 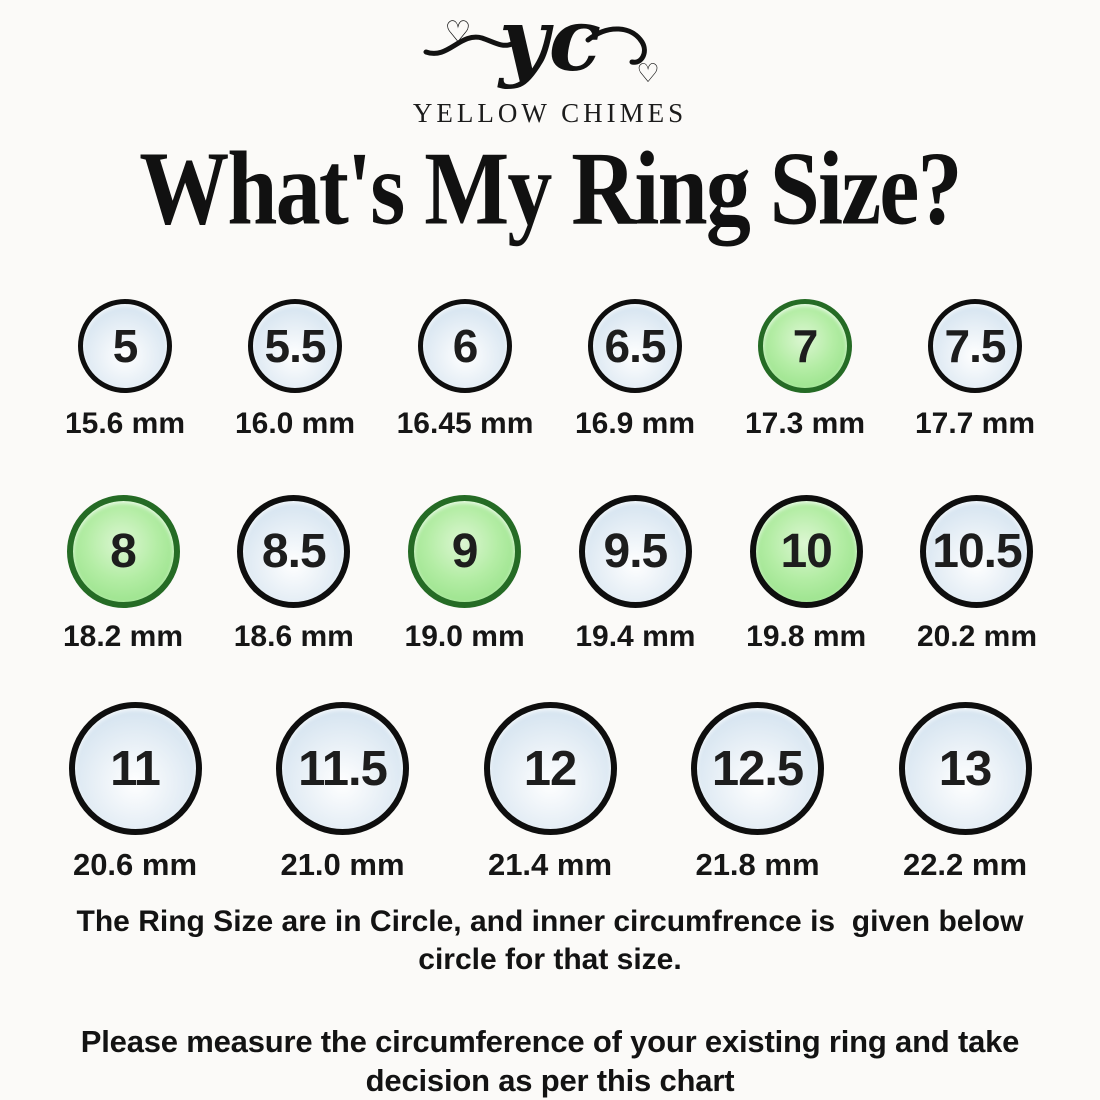 I want to click on ring-circle-9-5: 9.5, so click(x=635, y=551).